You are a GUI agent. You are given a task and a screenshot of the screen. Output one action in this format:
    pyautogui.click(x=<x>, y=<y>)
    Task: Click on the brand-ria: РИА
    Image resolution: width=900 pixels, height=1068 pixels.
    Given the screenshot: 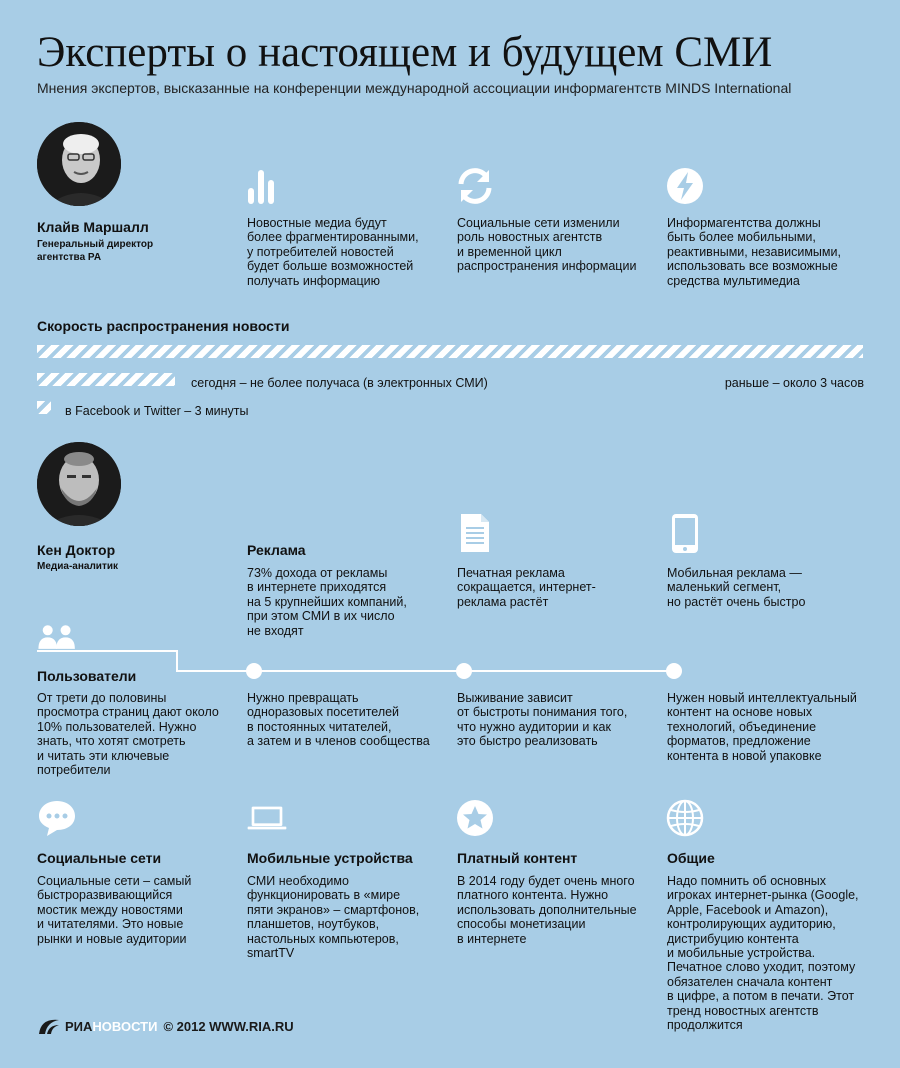 What is the action you would take?
    pyautogui.click(x=79, y=1026)
    